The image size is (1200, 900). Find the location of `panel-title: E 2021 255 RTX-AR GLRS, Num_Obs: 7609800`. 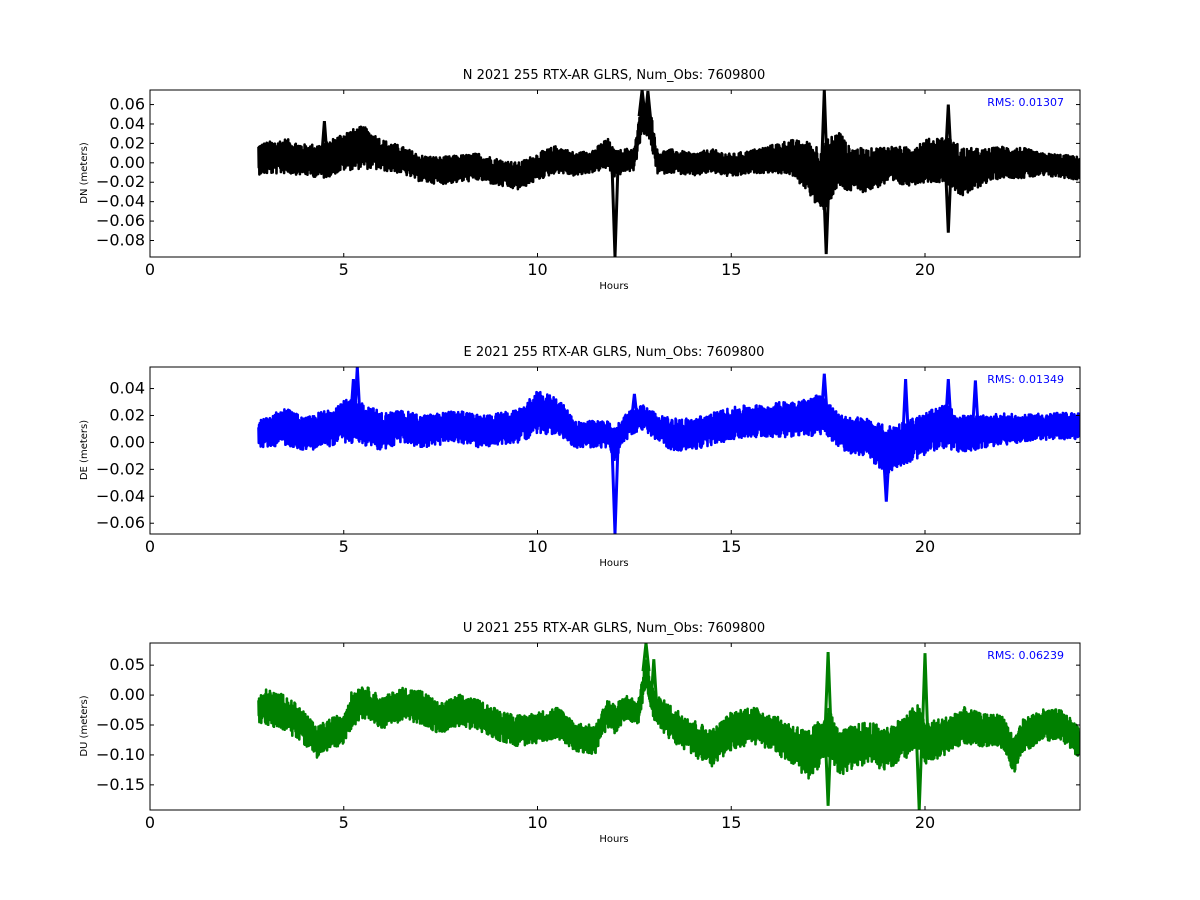

panel-title: E 2021 255 RTX-AR GLRS, Num_Obs: 7609800 is located at coordinates (614, 352).